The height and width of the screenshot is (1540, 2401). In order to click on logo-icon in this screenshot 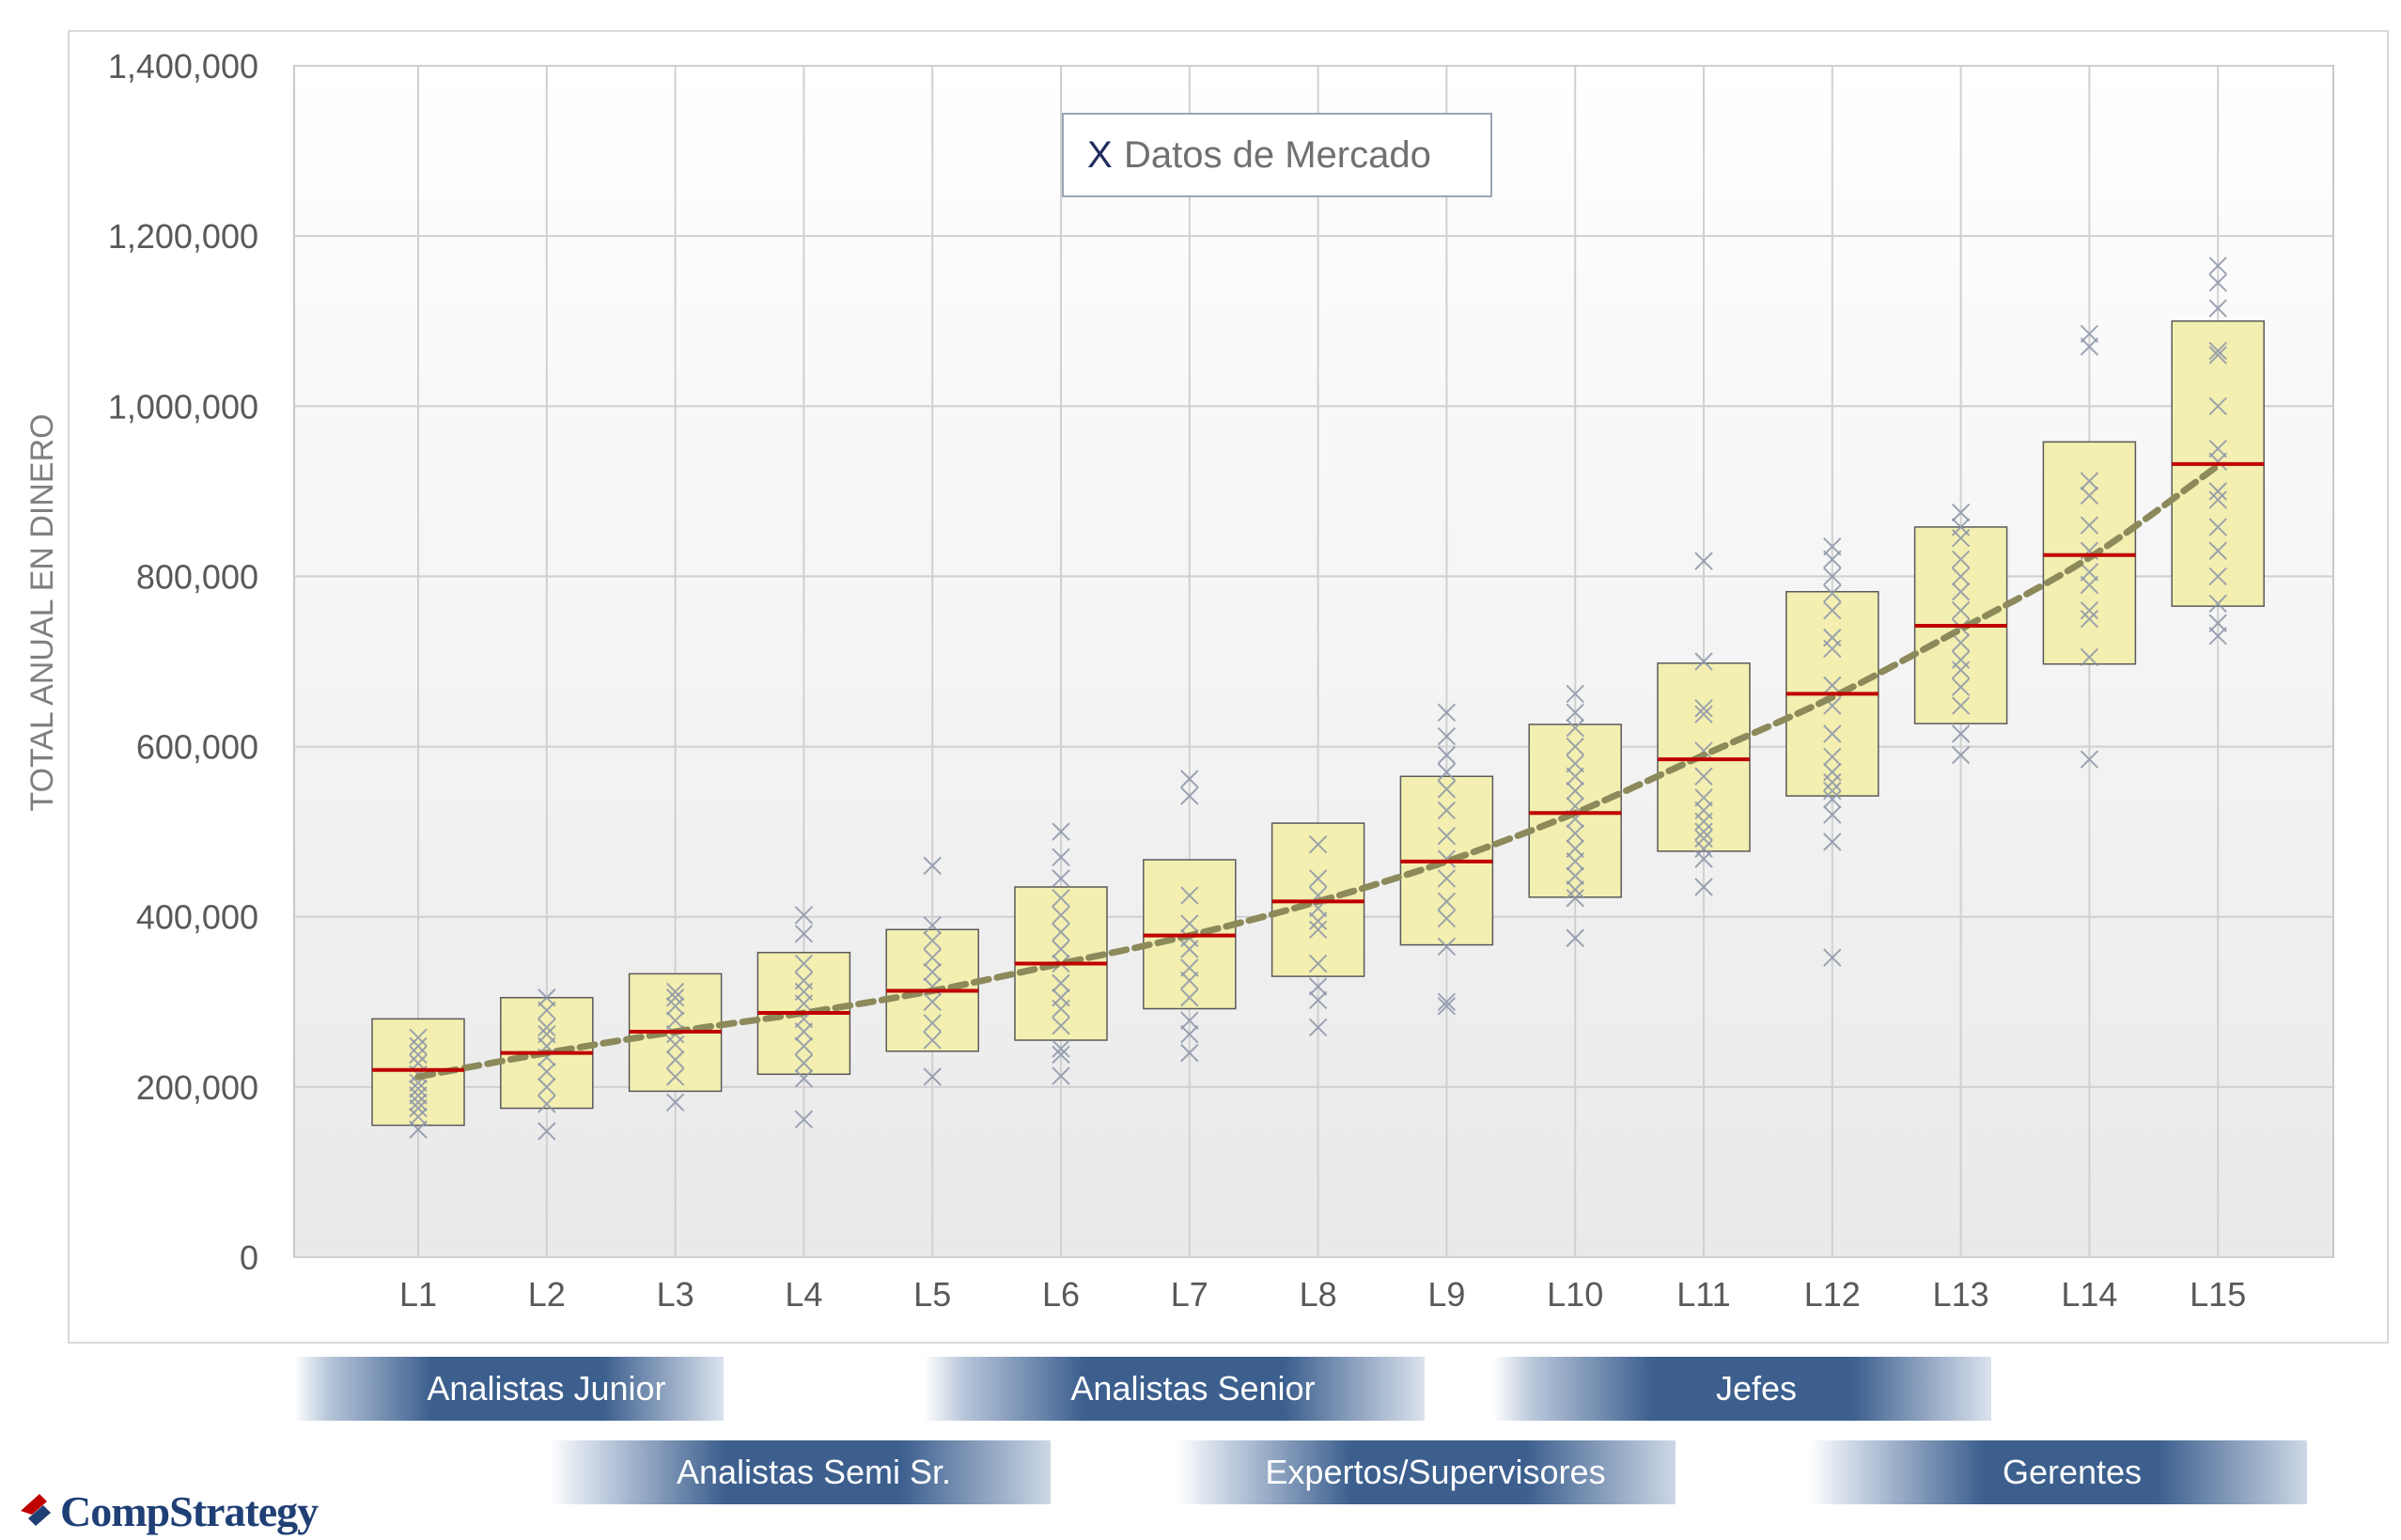, I will do `click(36, 1510)`.